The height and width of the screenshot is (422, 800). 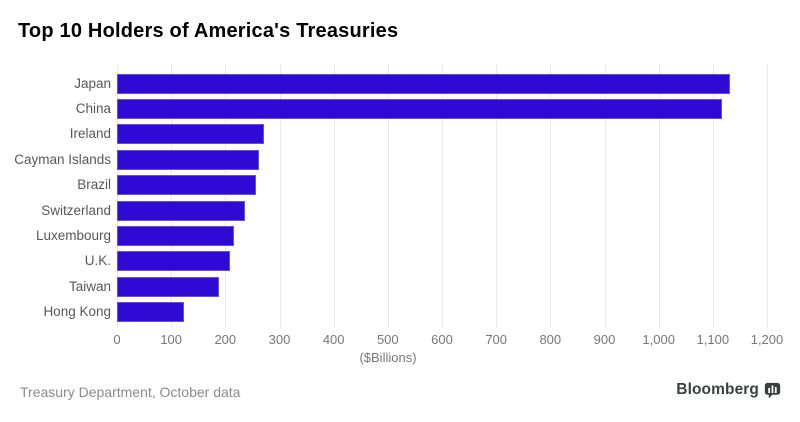 What do you see at coordinates (130, 392) in the screenshot?
I see `source-note: Treasury Department, October data` at bounding box center [130, 392].